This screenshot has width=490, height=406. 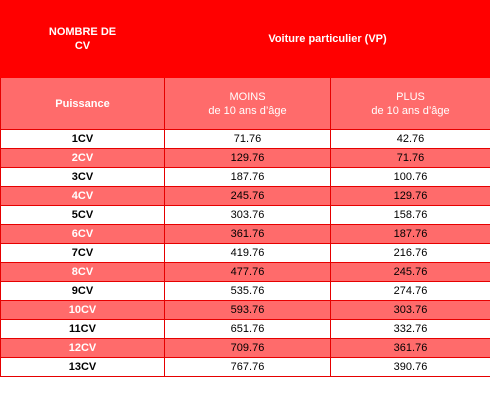 I want to click on cv-cell: 8CV, so click(x=82, y=272).